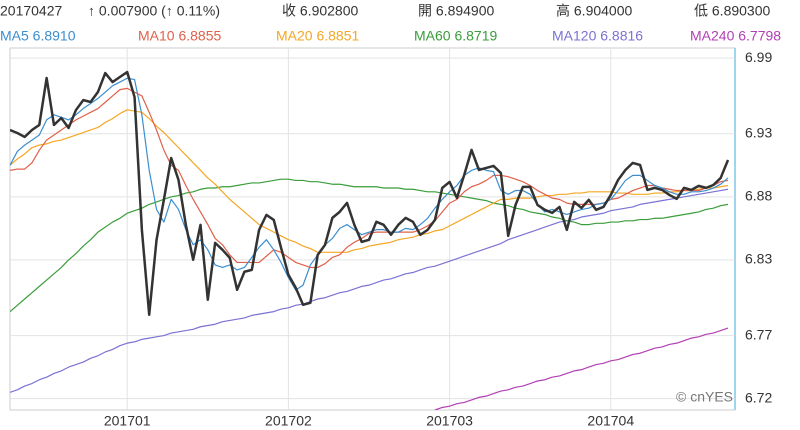  I want to click on y-tick-label: 6.83, so click(758, 259).